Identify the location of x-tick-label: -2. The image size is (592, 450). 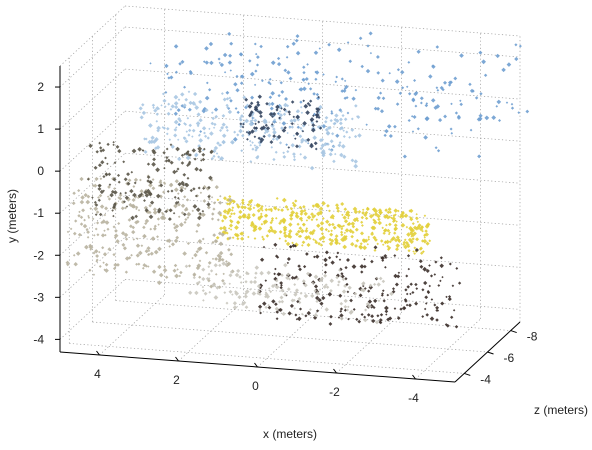
(334, 392).